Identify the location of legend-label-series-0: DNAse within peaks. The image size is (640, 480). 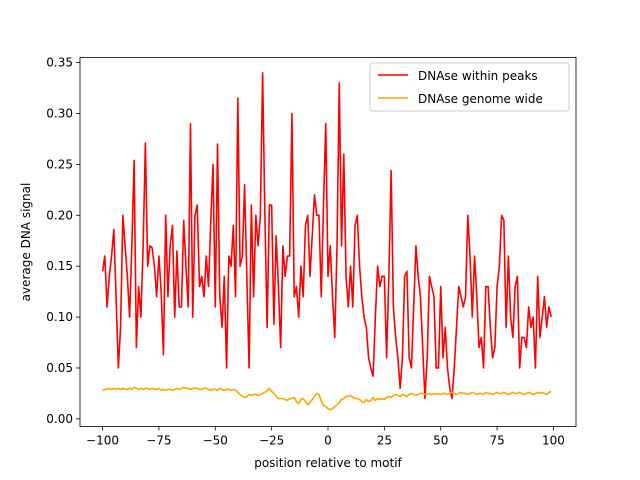
(478, 76).